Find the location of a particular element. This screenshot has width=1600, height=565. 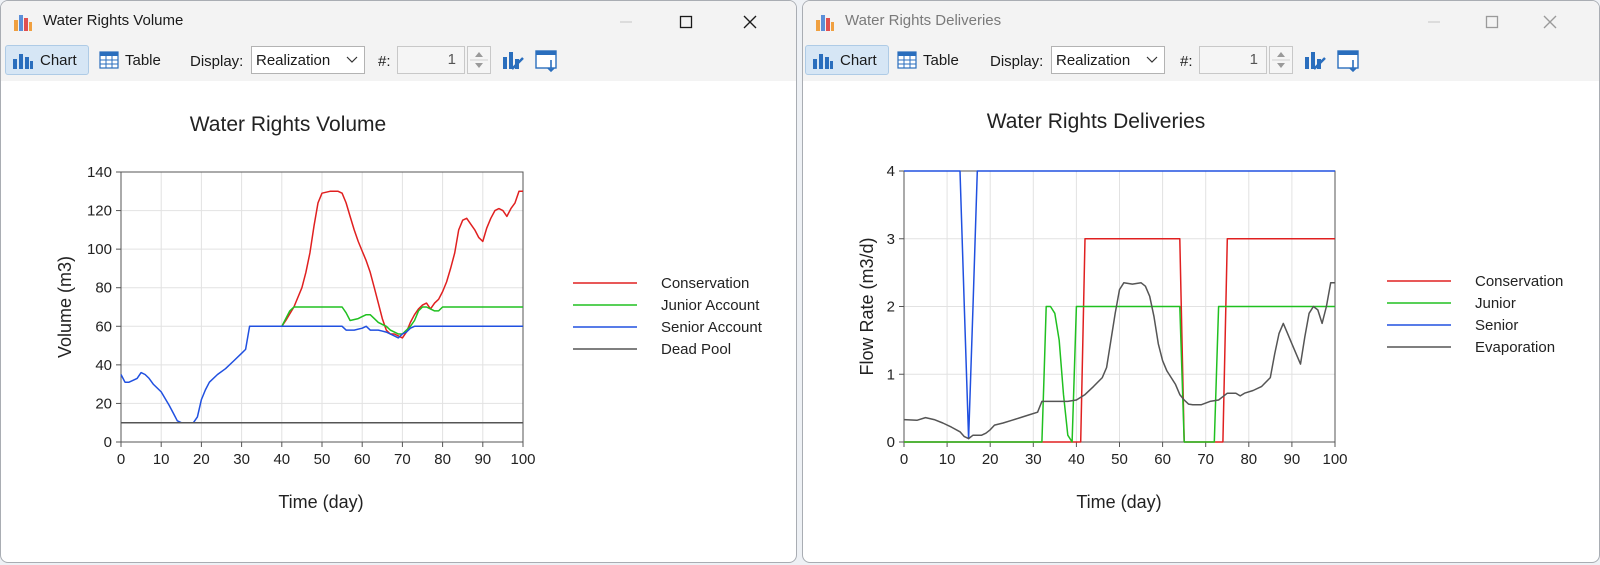

window-title: Water Rights Volume is located at coordinates (113, 20).